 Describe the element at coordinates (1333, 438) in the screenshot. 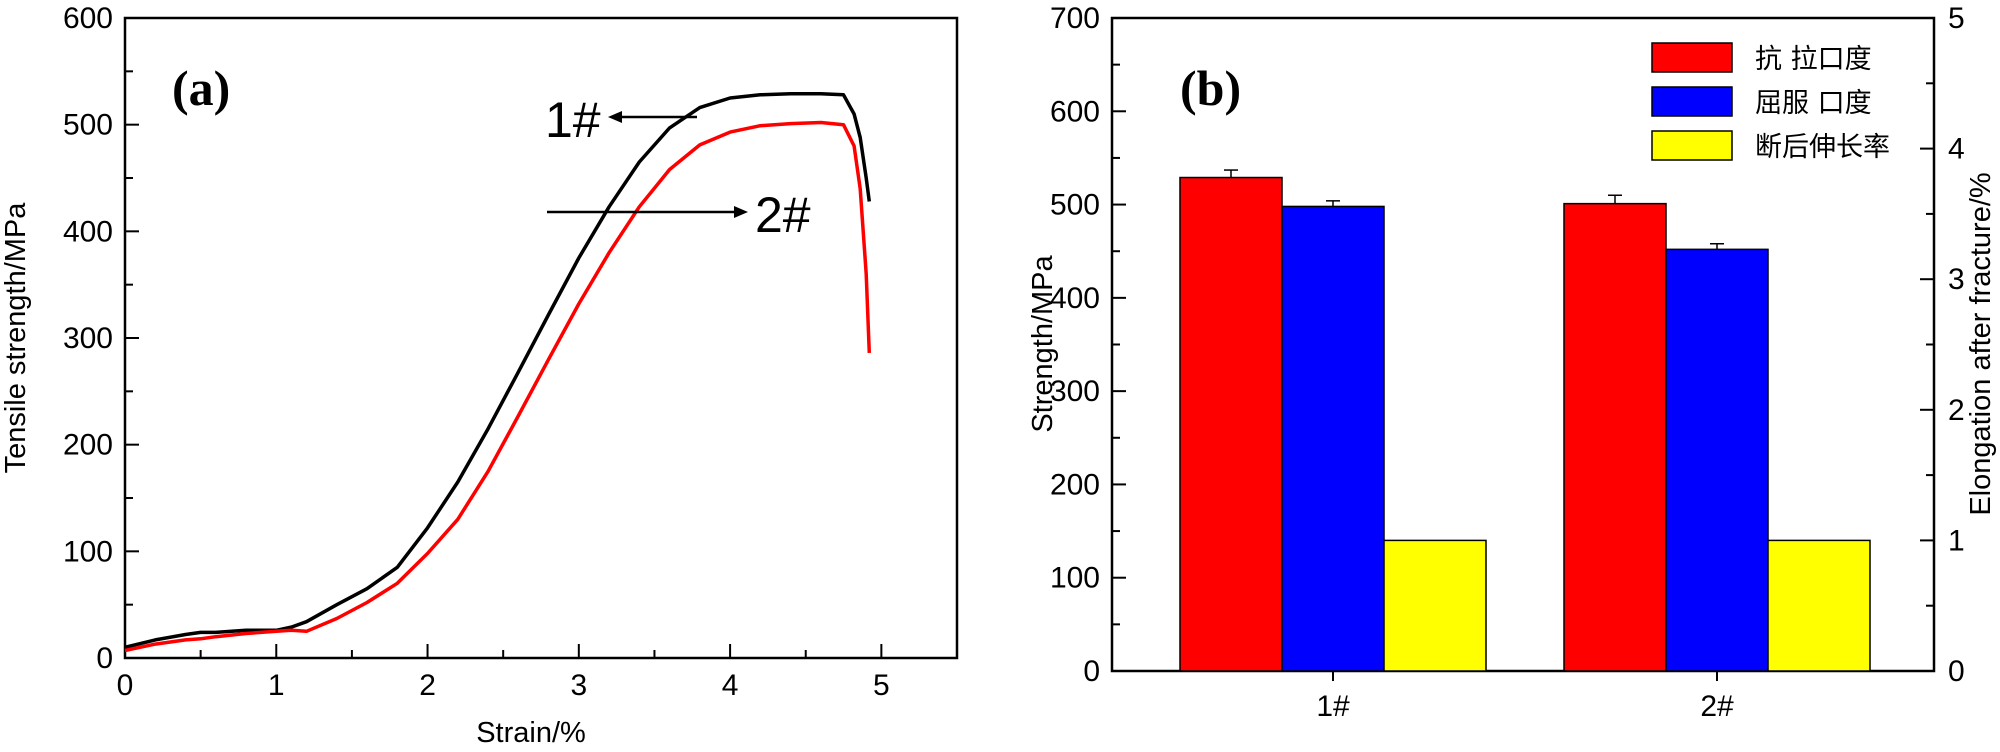

I see `bar-1#-1` at that location.